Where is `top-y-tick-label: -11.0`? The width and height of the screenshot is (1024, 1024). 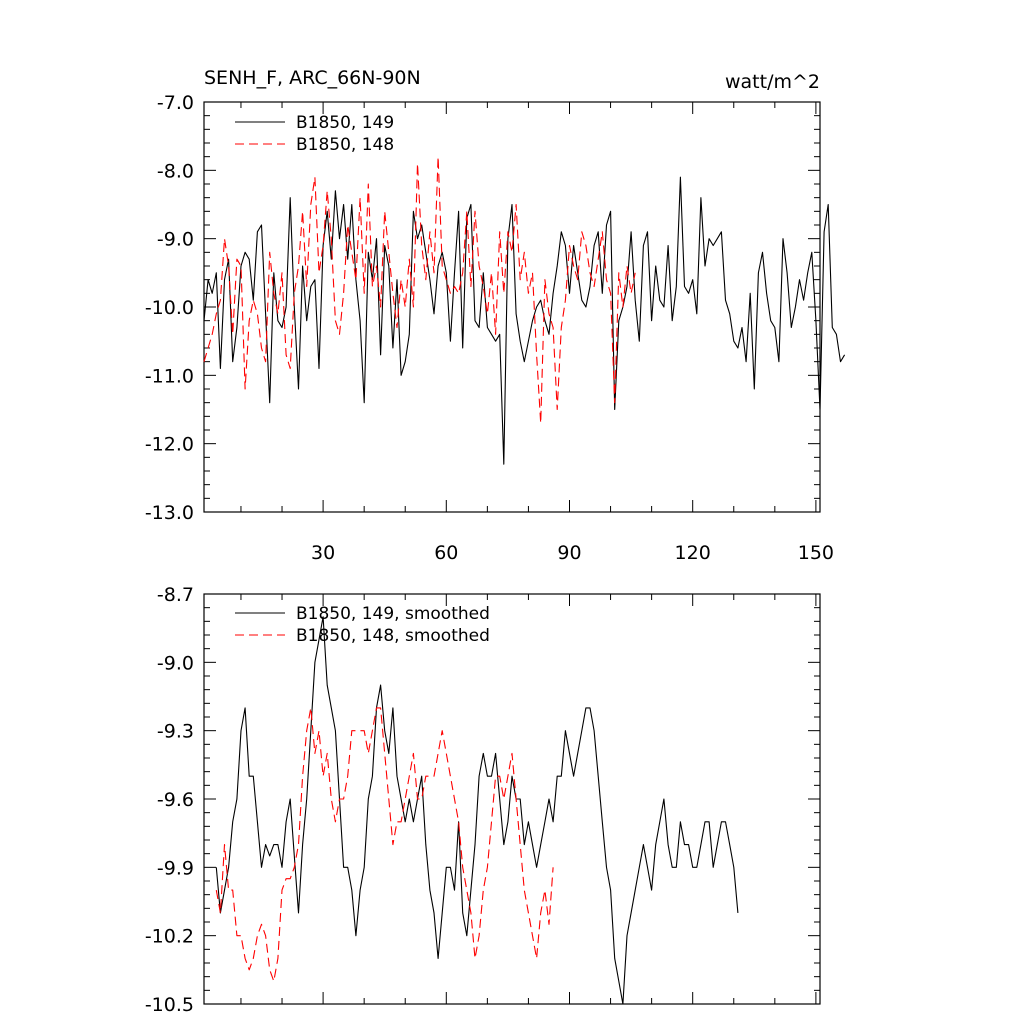 top-y-tick-label: -11.0 is located at coordinates (169, 376).